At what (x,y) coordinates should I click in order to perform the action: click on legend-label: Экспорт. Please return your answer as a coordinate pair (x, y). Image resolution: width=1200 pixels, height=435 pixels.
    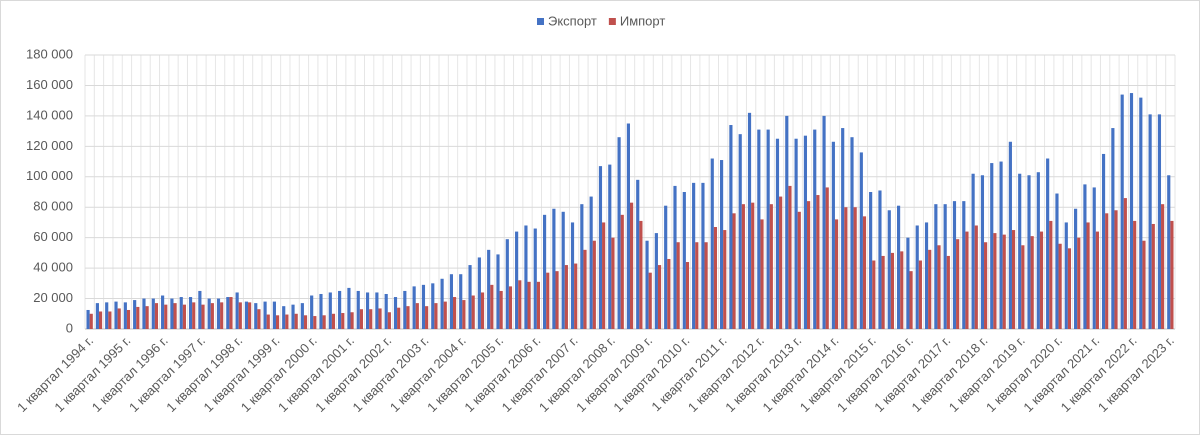
    Looking at the image, I should click on (572, 20).